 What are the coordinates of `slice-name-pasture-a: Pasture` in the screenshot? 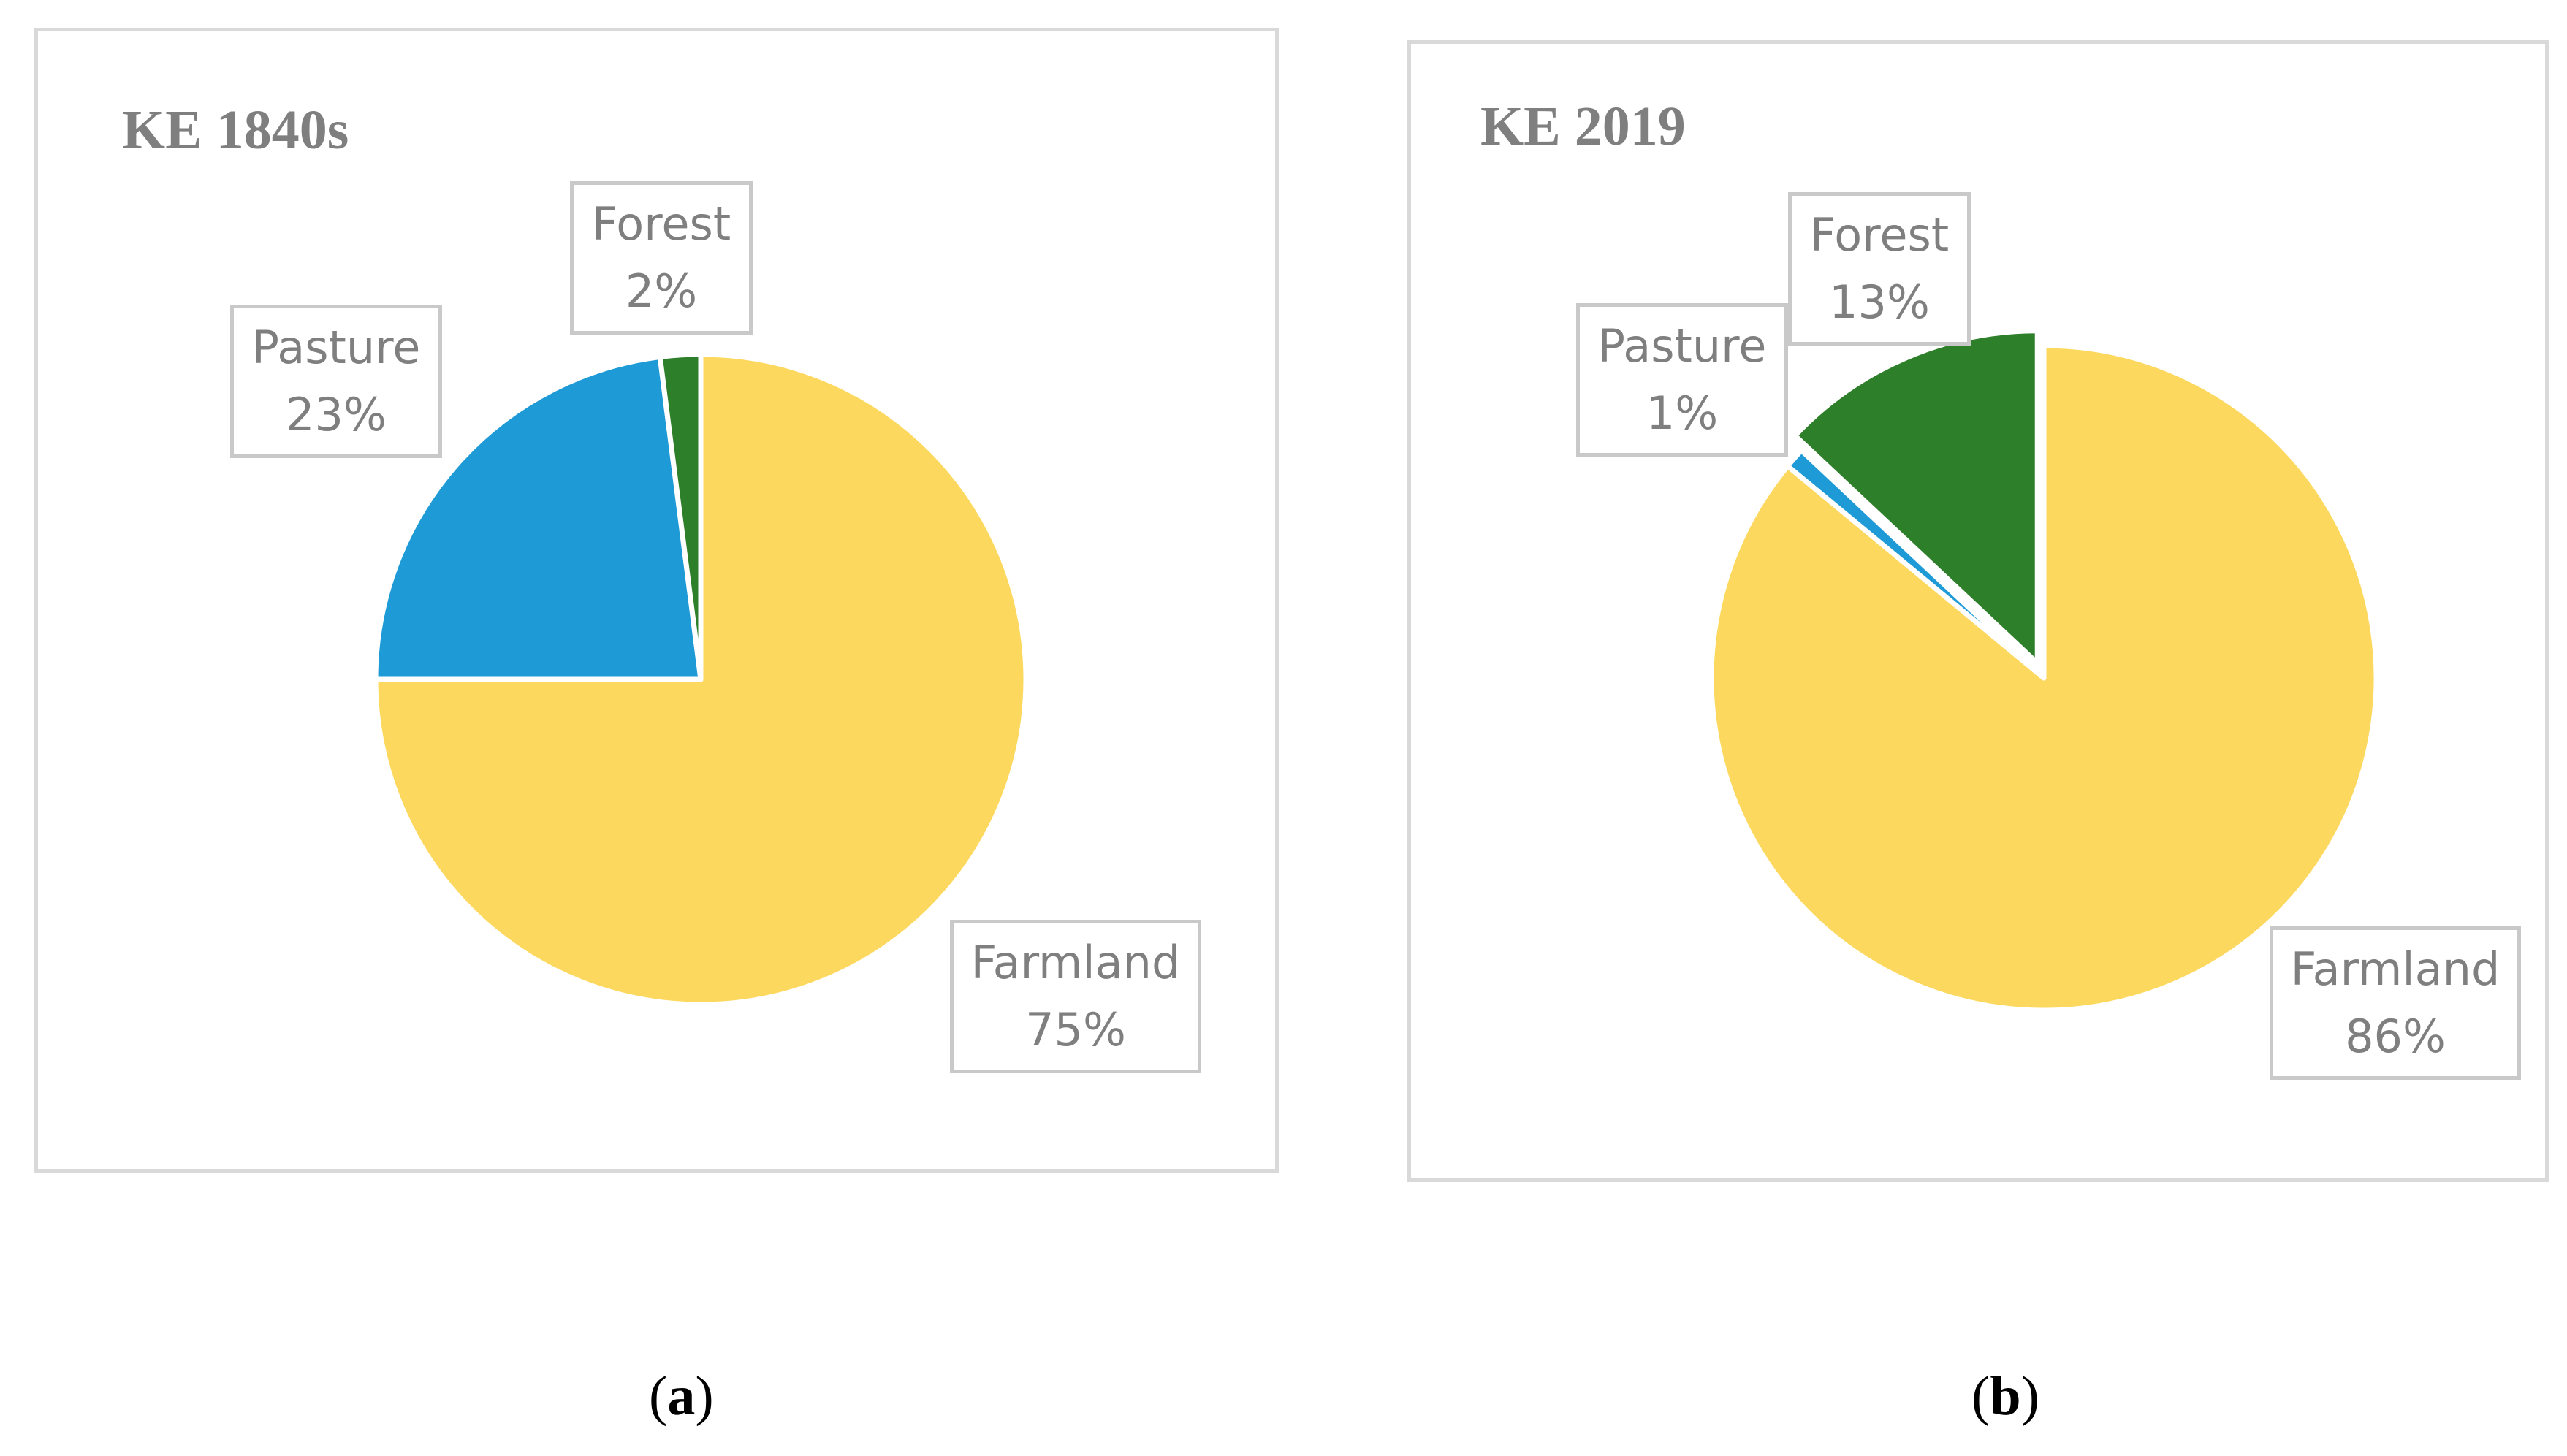 It's located at (336, 347).